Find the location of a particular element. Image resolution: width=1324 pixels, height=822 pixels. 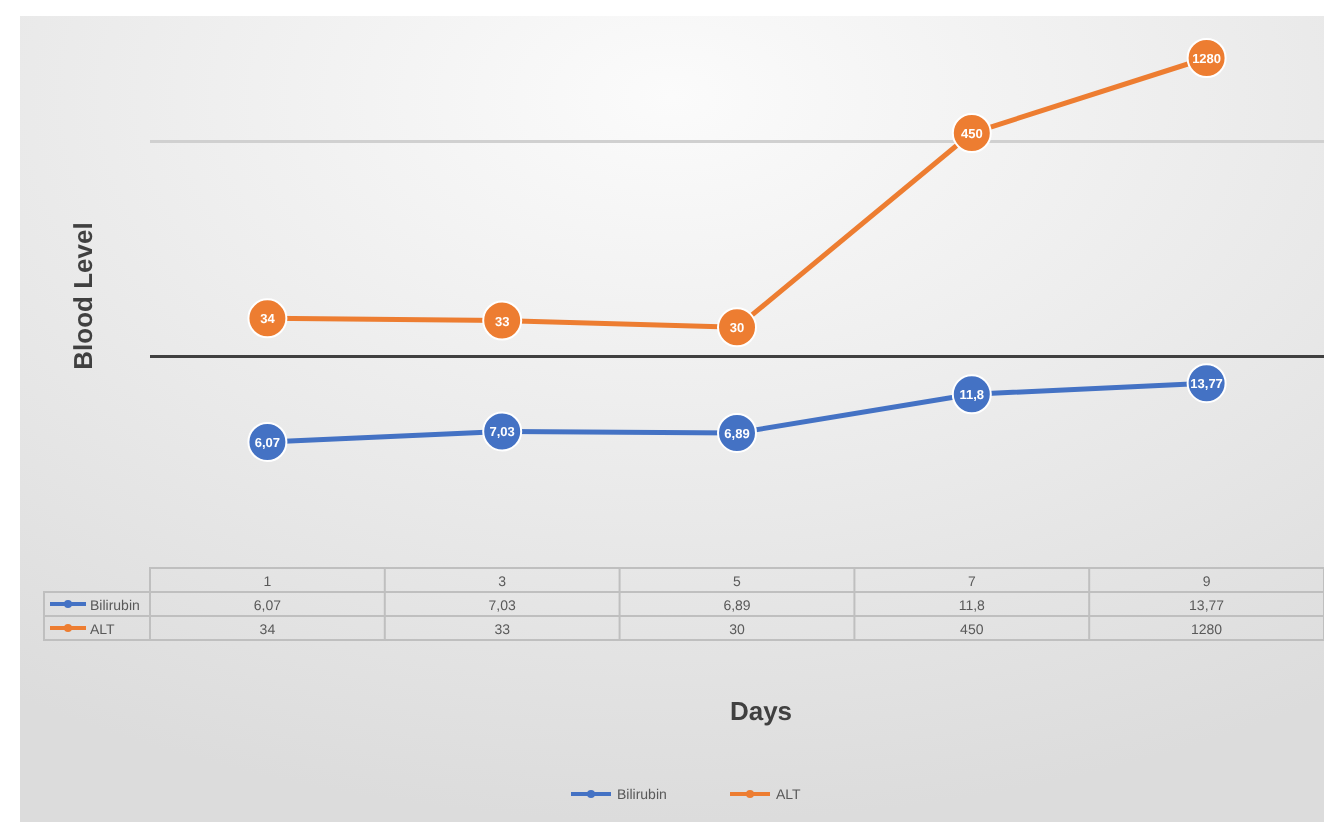

x-axis-title: Days is located at coordinates (761, 711).